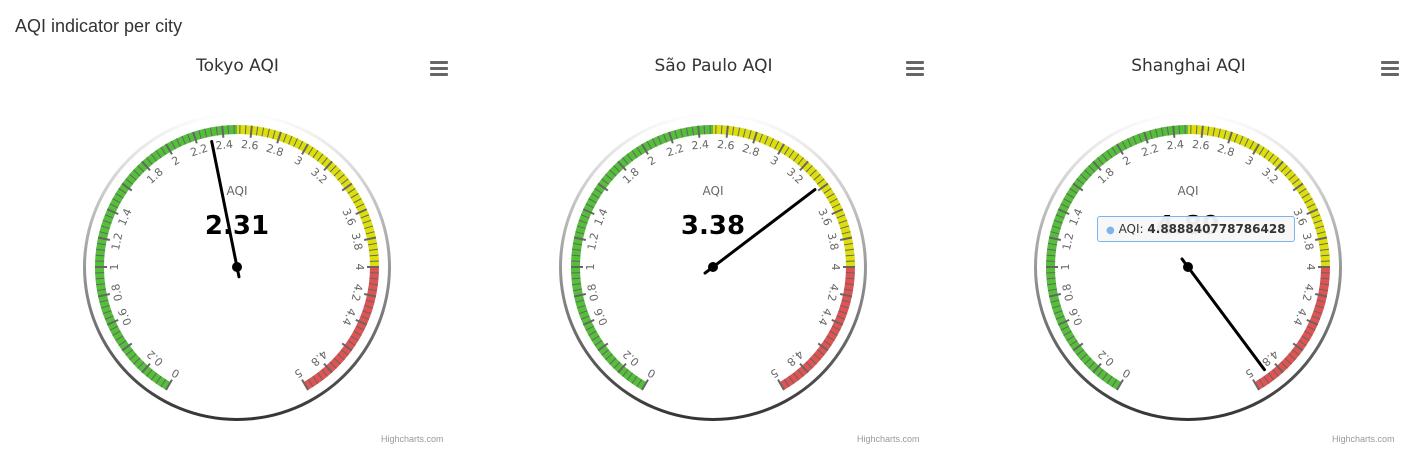 The height and width of the screenshot is (473, 1413). What do you see at coordinates (357, 242) in the screenshot?
I see `tick-label: 3.8` at bounding box center [357, 242].